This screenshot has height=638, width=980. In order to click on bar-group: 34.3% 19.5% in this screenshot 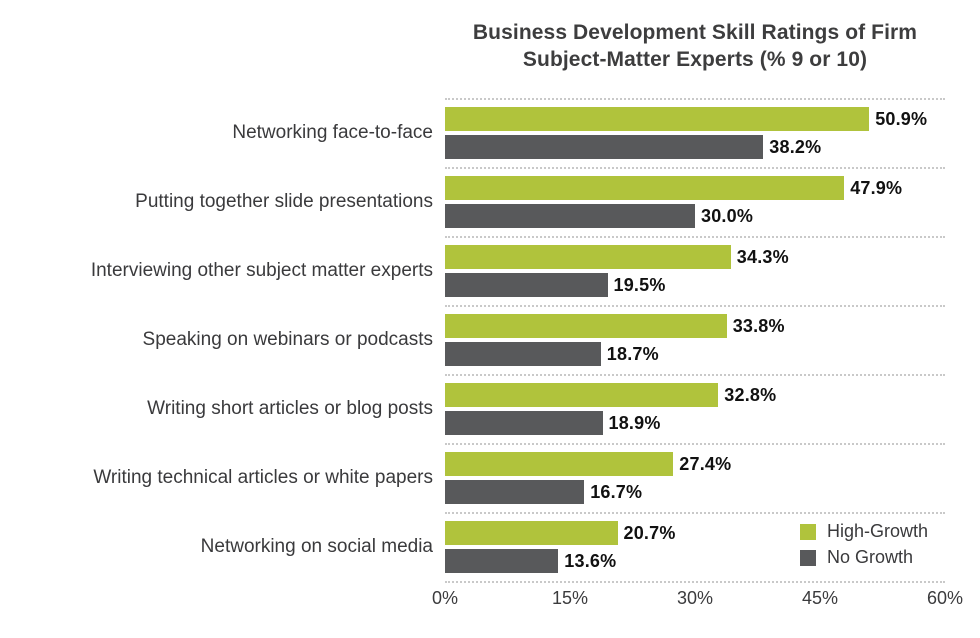, I will do `click(695, 270)`.